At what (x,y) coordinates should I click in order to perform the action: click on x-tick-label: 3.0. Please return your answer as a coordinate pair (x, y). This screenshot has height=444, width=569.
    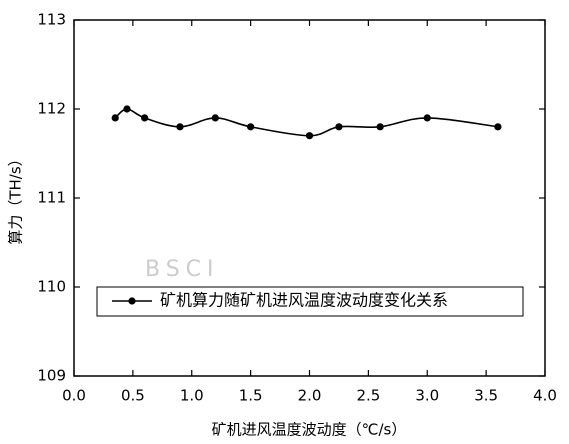
    Looking at the image, I should click on (427, 396).